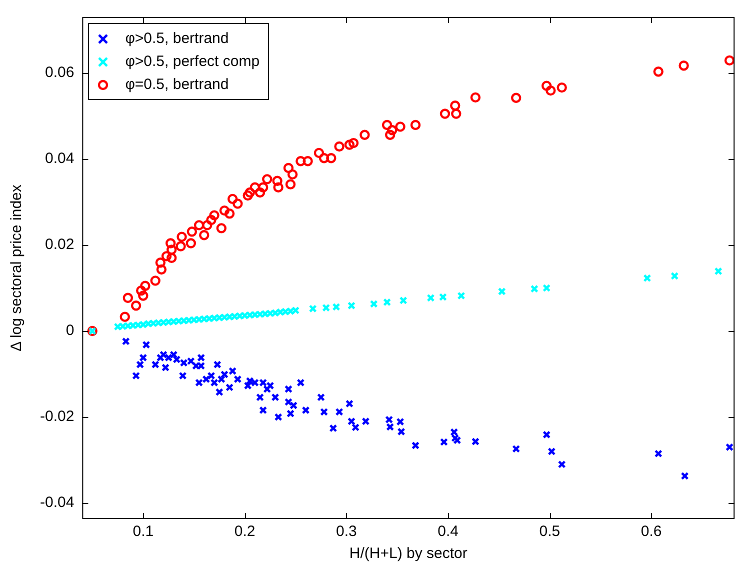  Describe the element at coordinates (59, 245) in the screenshot. I see `y-tick-label: 0.02` at that location.